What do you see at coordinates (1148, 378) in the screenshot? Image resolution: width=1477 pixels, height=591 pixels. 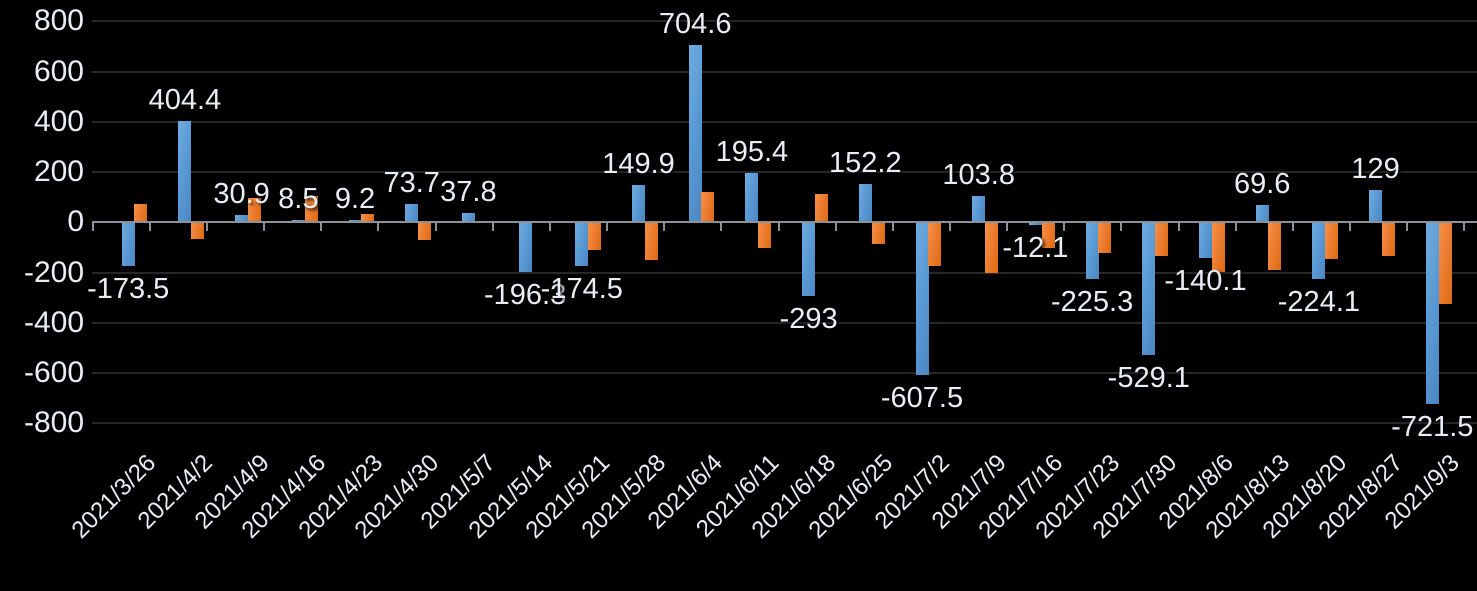 I see `data-label: -529.1` at bounding box center [1148, 378].